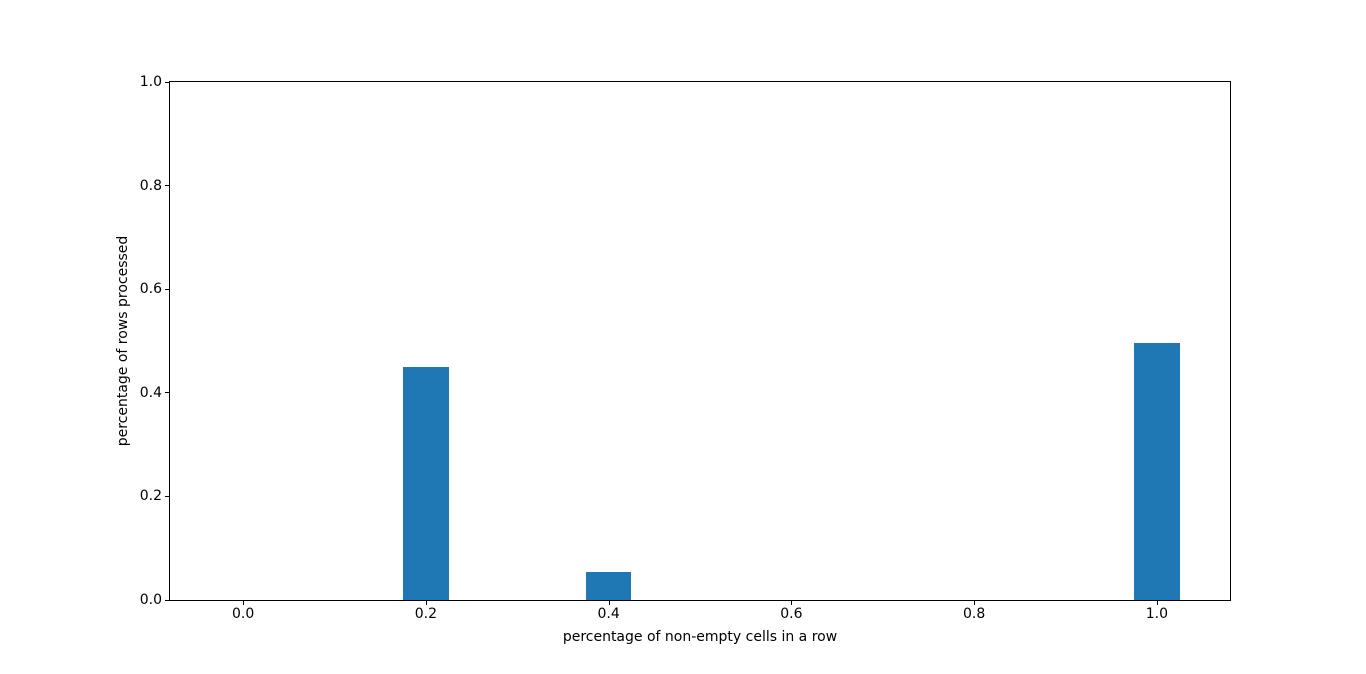  I want to click on y-tick-label: 1.0, so click(150, 82).